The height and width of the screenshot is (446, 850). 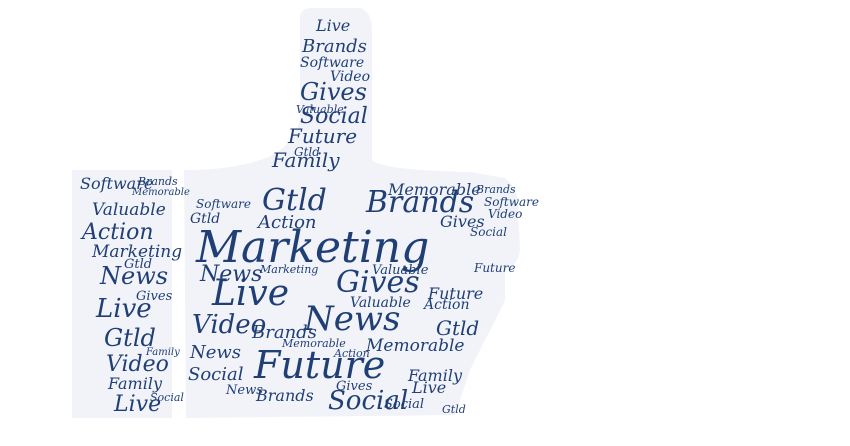 I want to click on cuff-shape, so click(x=122, y=294).